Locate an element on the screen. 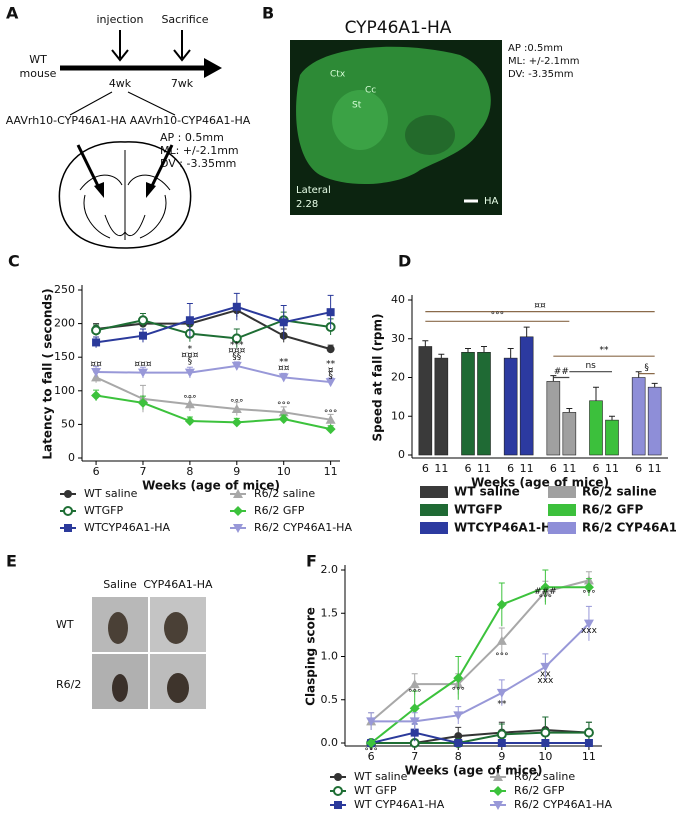 Image resolution: width=676 pixels, height=819 pixels. coordinate: DV : -3.35mm is located at coordinates (198, 163).